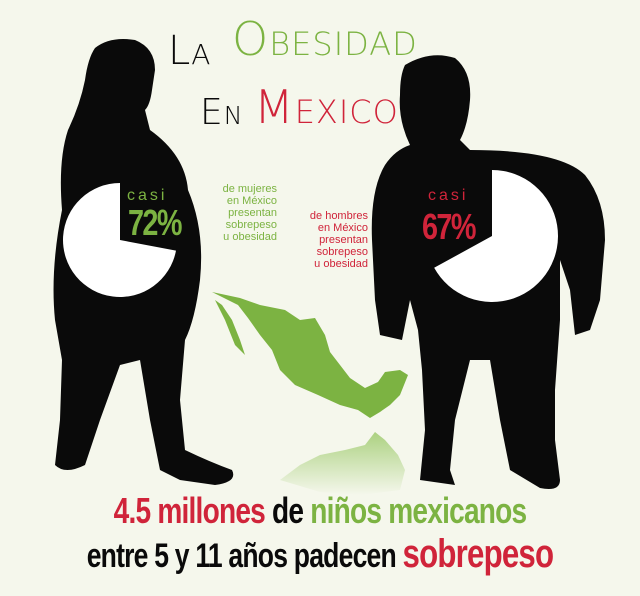 The height and width of the screenshot is (596, 640). I want to click on men-casi: casi, so click(448, 195).